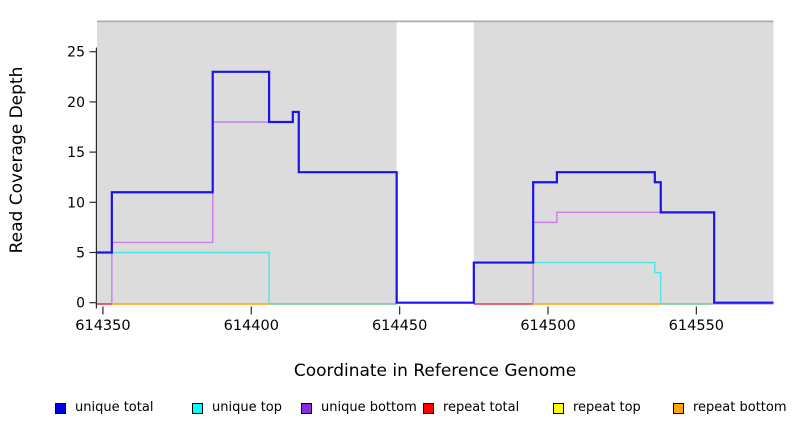 The height and width of the screenshot is (432, 792). Describe the element at coordinates (17, 160) in the screenshot. I see `y-axis-title: Read Coverage Depth` at that location.